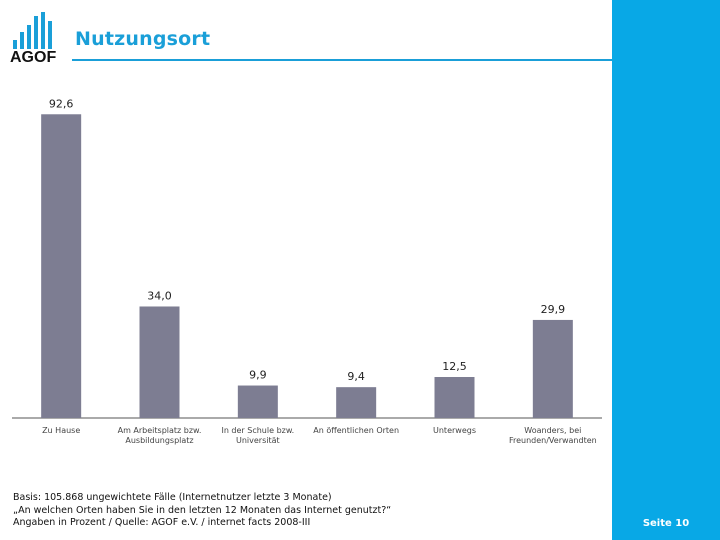 This screenshot has width=720, height=540. I want to click on title-divider, so click(342, 60).